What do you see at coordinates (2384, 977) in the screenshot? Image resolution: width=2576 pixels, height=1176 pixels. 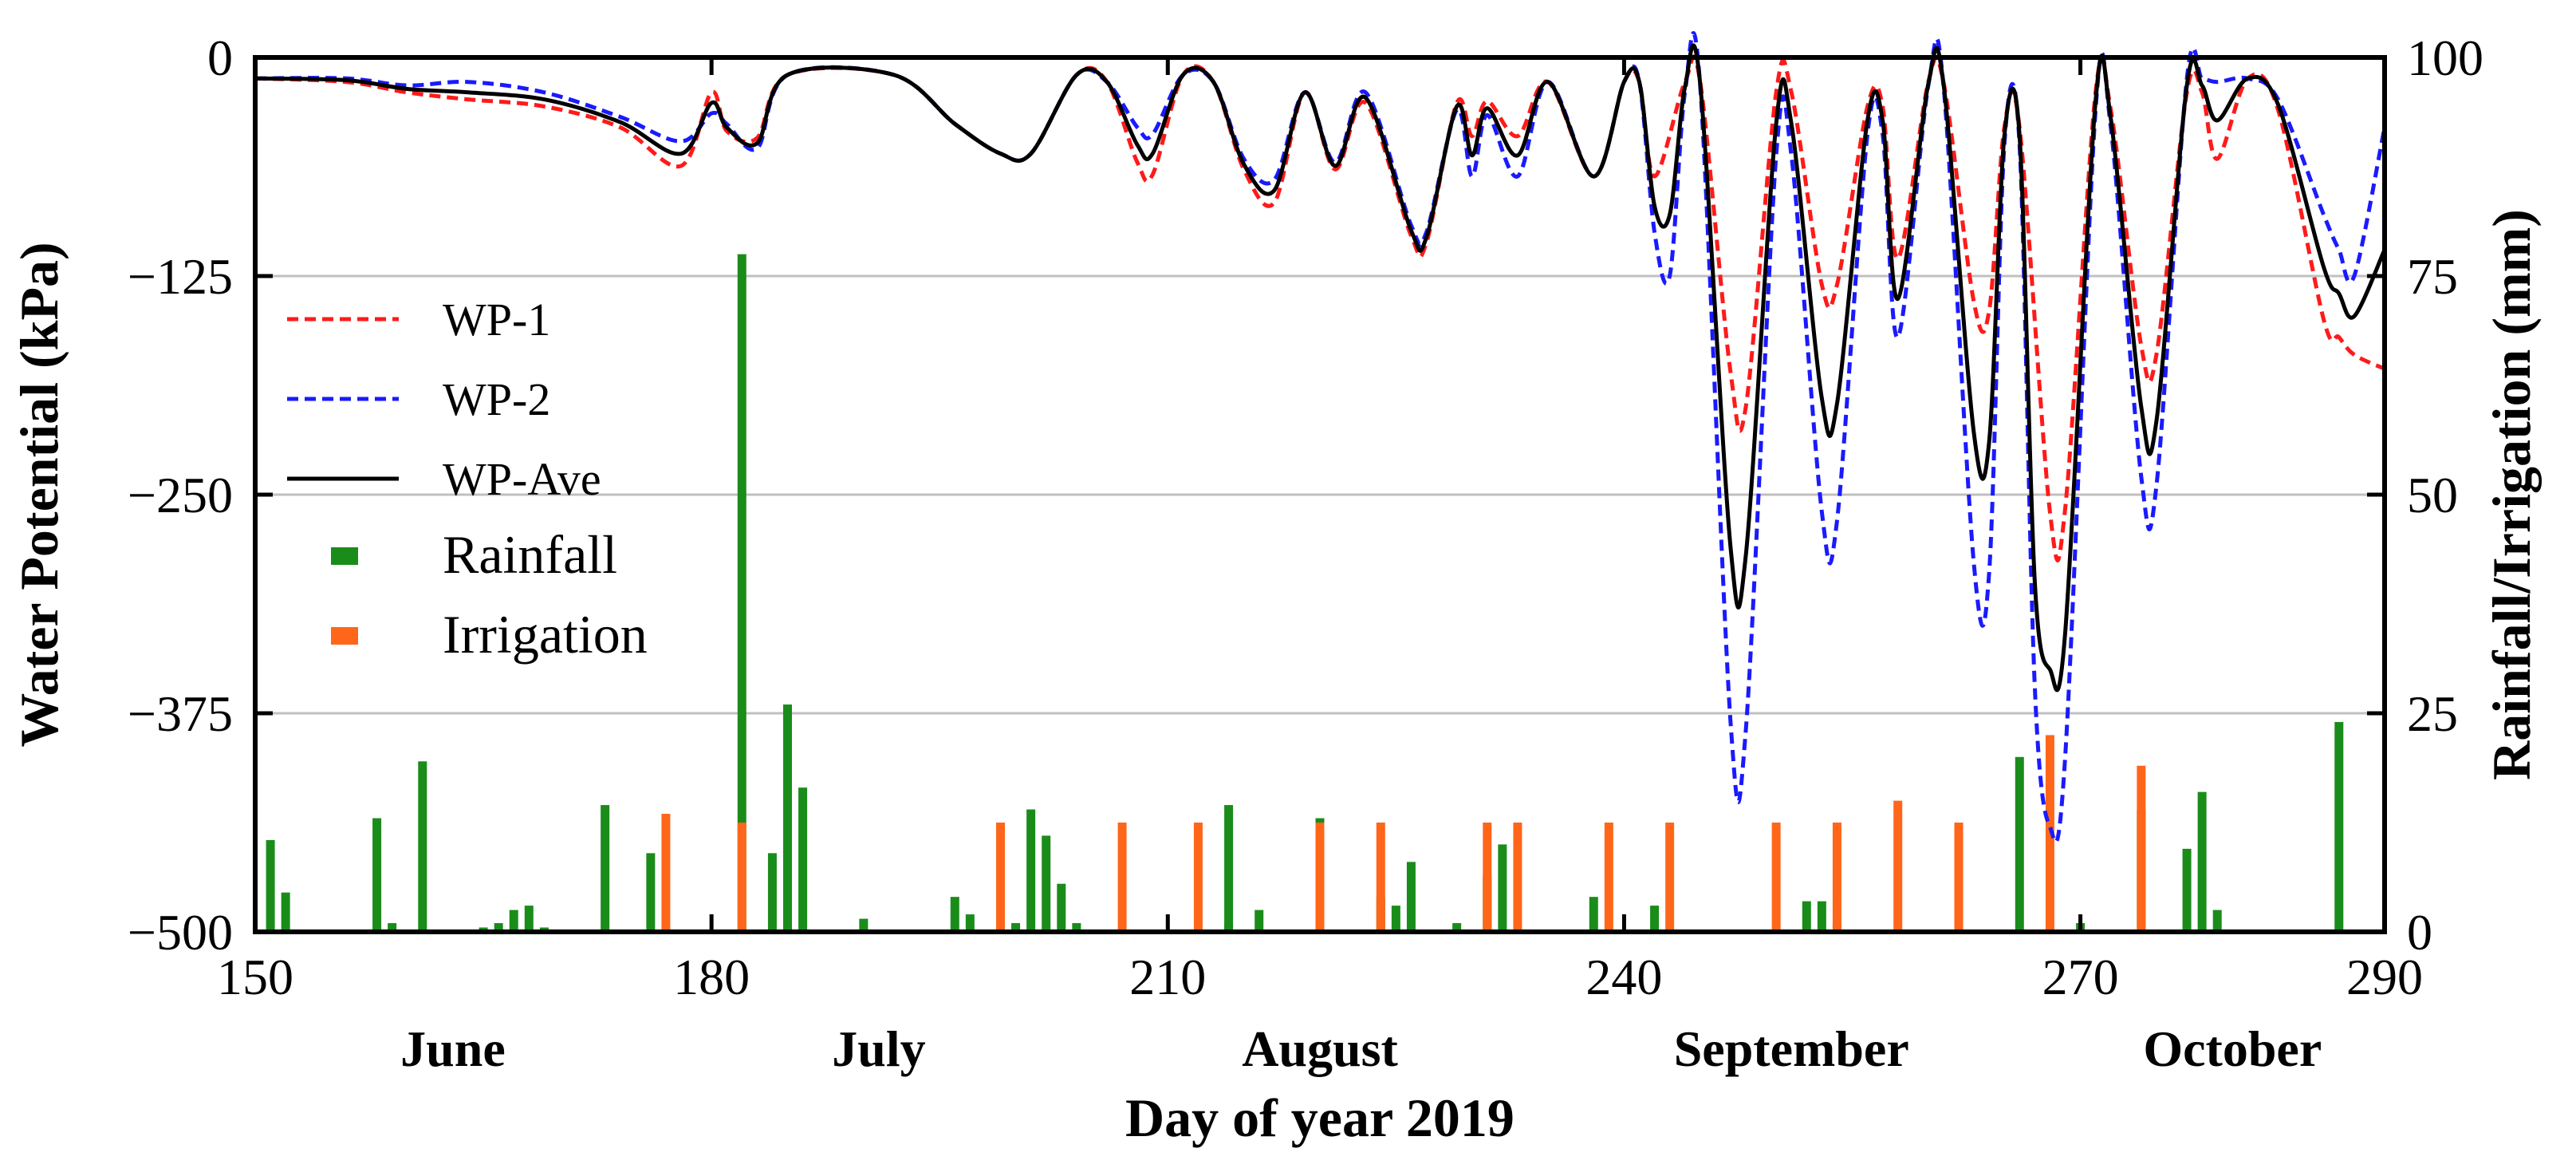 I see `x-tick-label: 290` at bounding box center [2384, 977].